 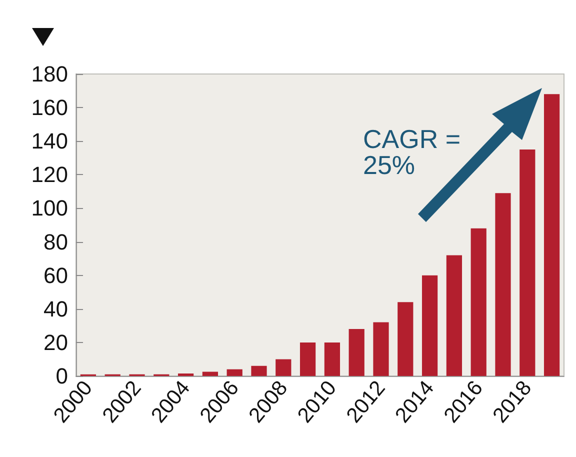 What do you see at coordinates (56, 241) in the screenshot?
I see `y-tick-label: 80` at bounding box center [56, 241].